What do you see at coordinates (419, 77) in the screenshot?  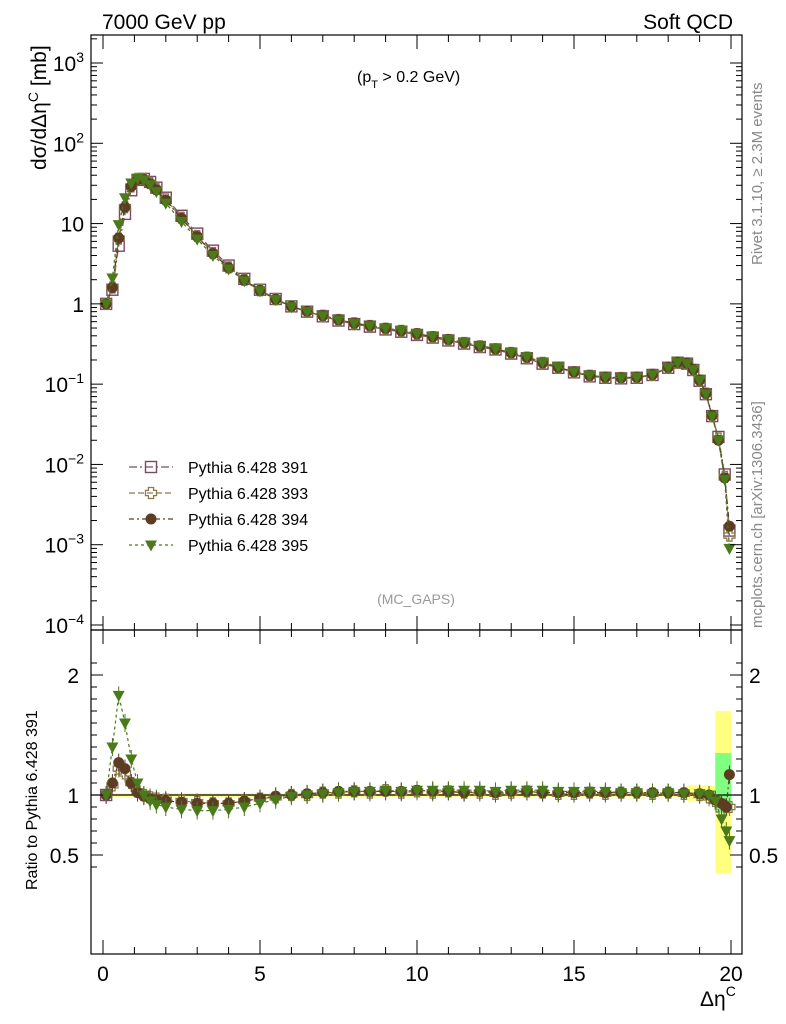 I see `pt-cut-suffix: > 0.2 GeV)` at bounding box center [419, 77].